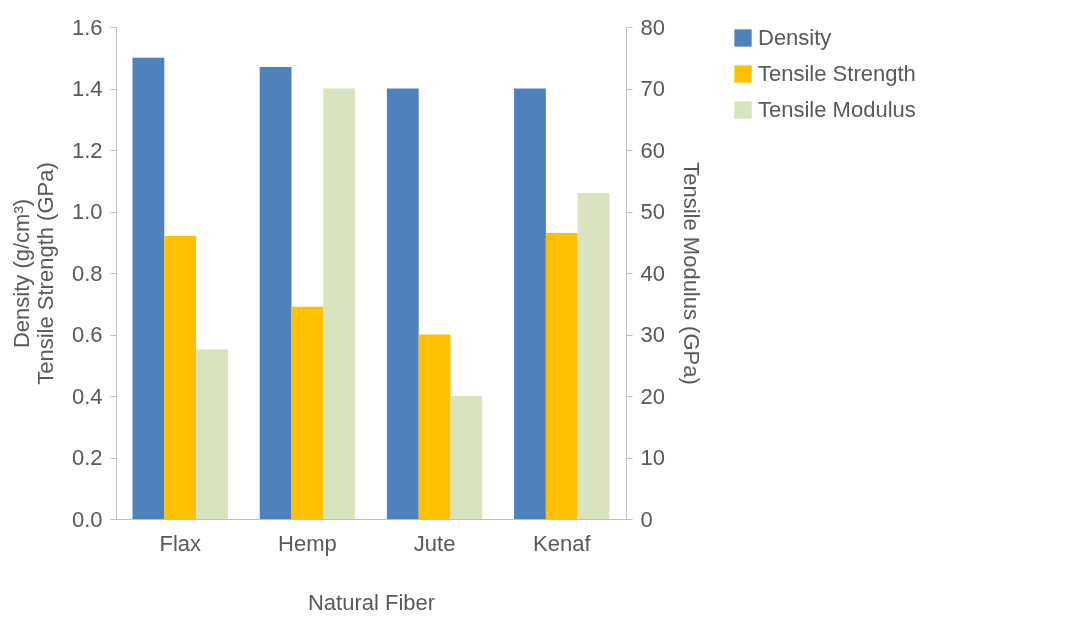 The height and width of the screenshot is (634, 1089). Describe the element at coordinates (652, 334) in the screenshot. I see `y2-tick-label: 30` at that location.